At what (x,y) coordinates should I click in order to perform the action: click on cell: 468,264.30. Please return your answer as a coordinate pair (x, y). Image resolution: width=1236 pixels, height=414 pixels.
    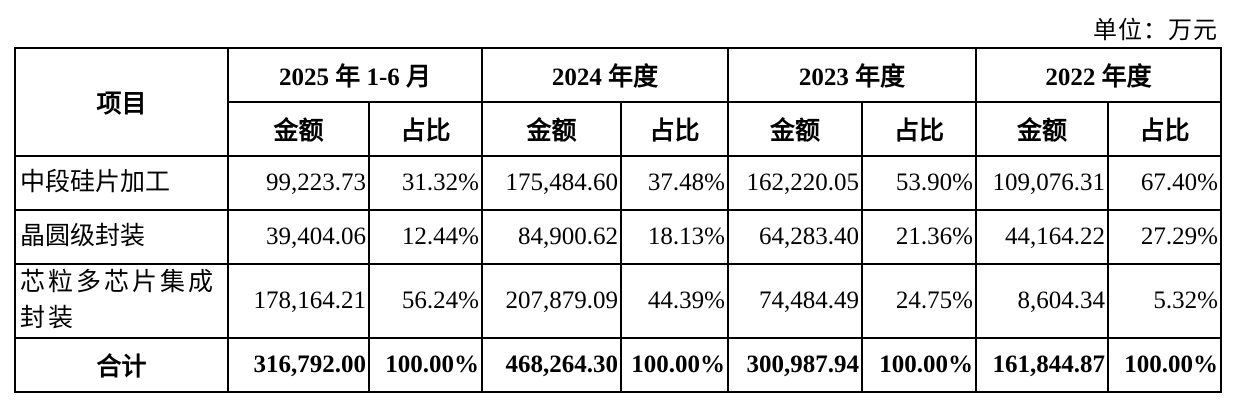
    Looking at the image, I should click on (551, 365).